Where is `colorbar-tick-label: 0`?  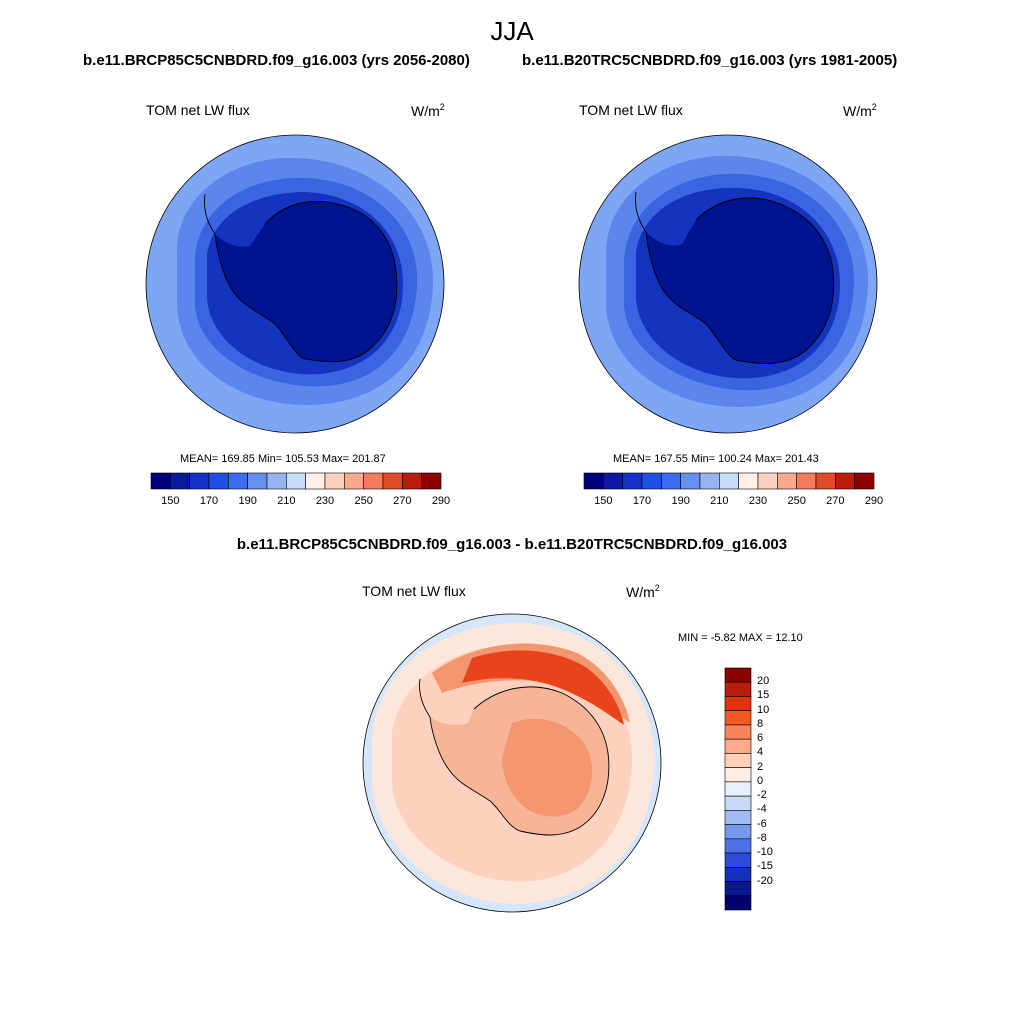
colorbar-tick-label: 0 is located at coordinates (760, 780).